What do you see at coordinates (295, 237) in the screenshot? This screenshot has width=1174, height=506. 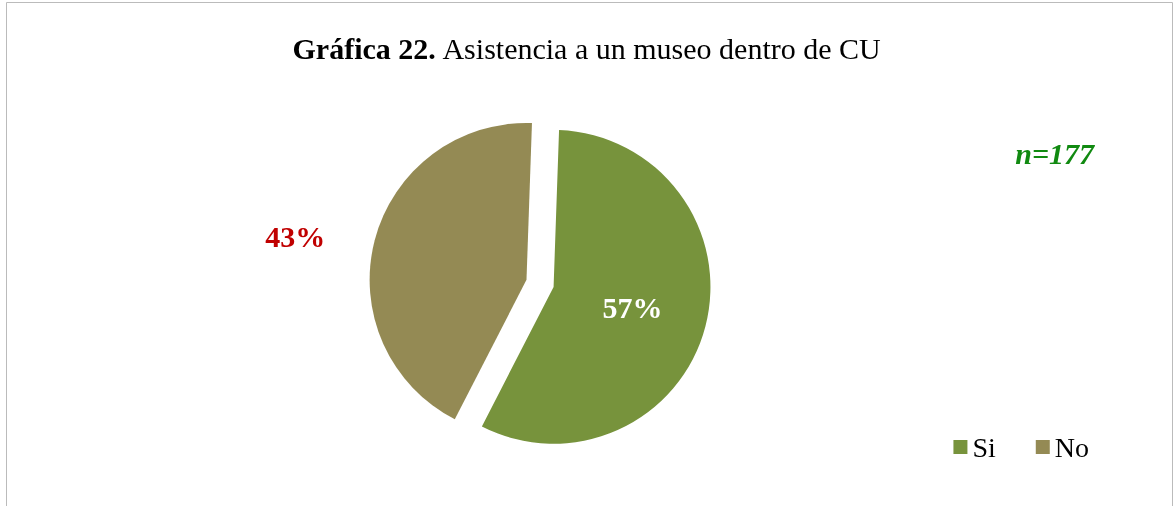 I see `data-label: 43%` at bounding box center [295, 237].